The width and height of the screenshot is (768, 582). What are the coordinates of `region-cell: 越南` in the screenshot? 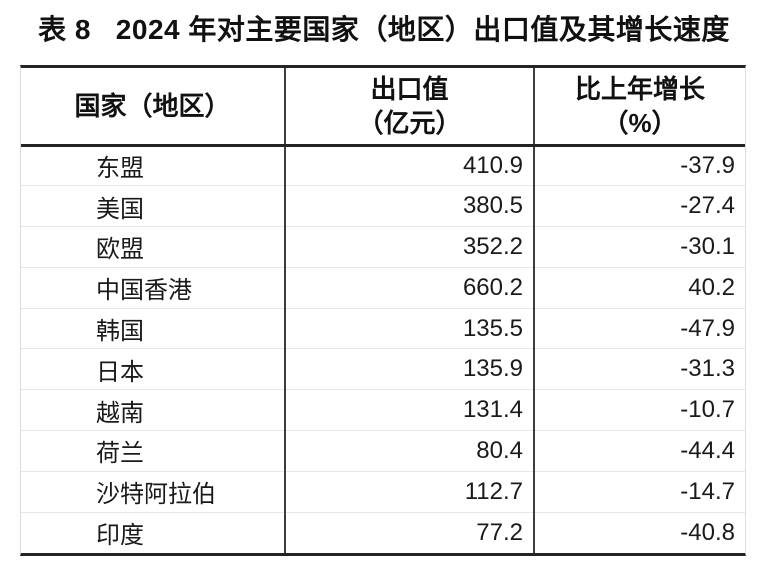 It's located at (153, 410).